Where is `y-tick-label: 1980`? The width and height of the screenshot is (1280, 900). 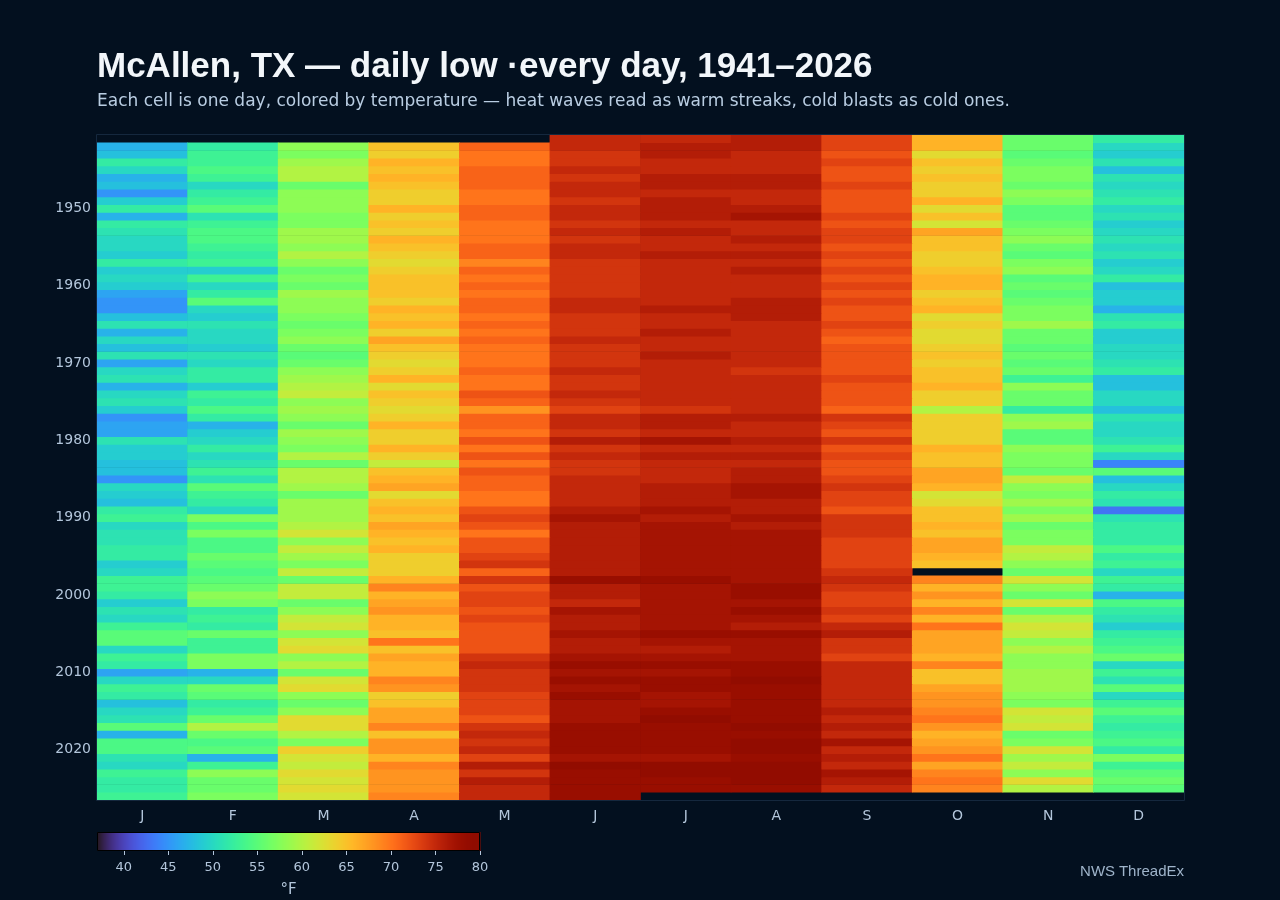 y-tick-label: 1980 is located at coordinates (73, 439).